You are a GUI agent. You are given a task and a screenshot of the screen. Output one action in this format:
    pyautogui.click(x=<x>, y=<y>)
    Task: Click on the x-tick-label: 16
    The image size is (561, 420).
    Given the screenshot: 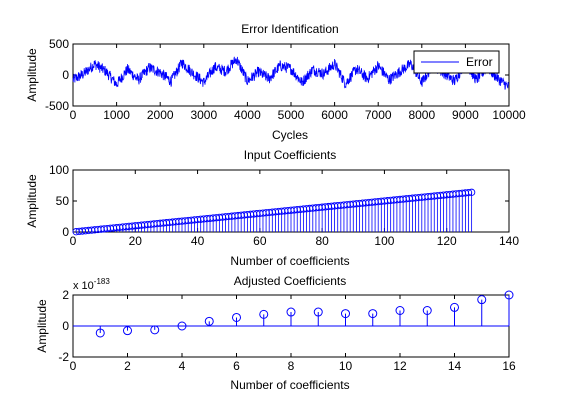 What is the action you would take?
    pyautogui.click(x=509, y=366)
    